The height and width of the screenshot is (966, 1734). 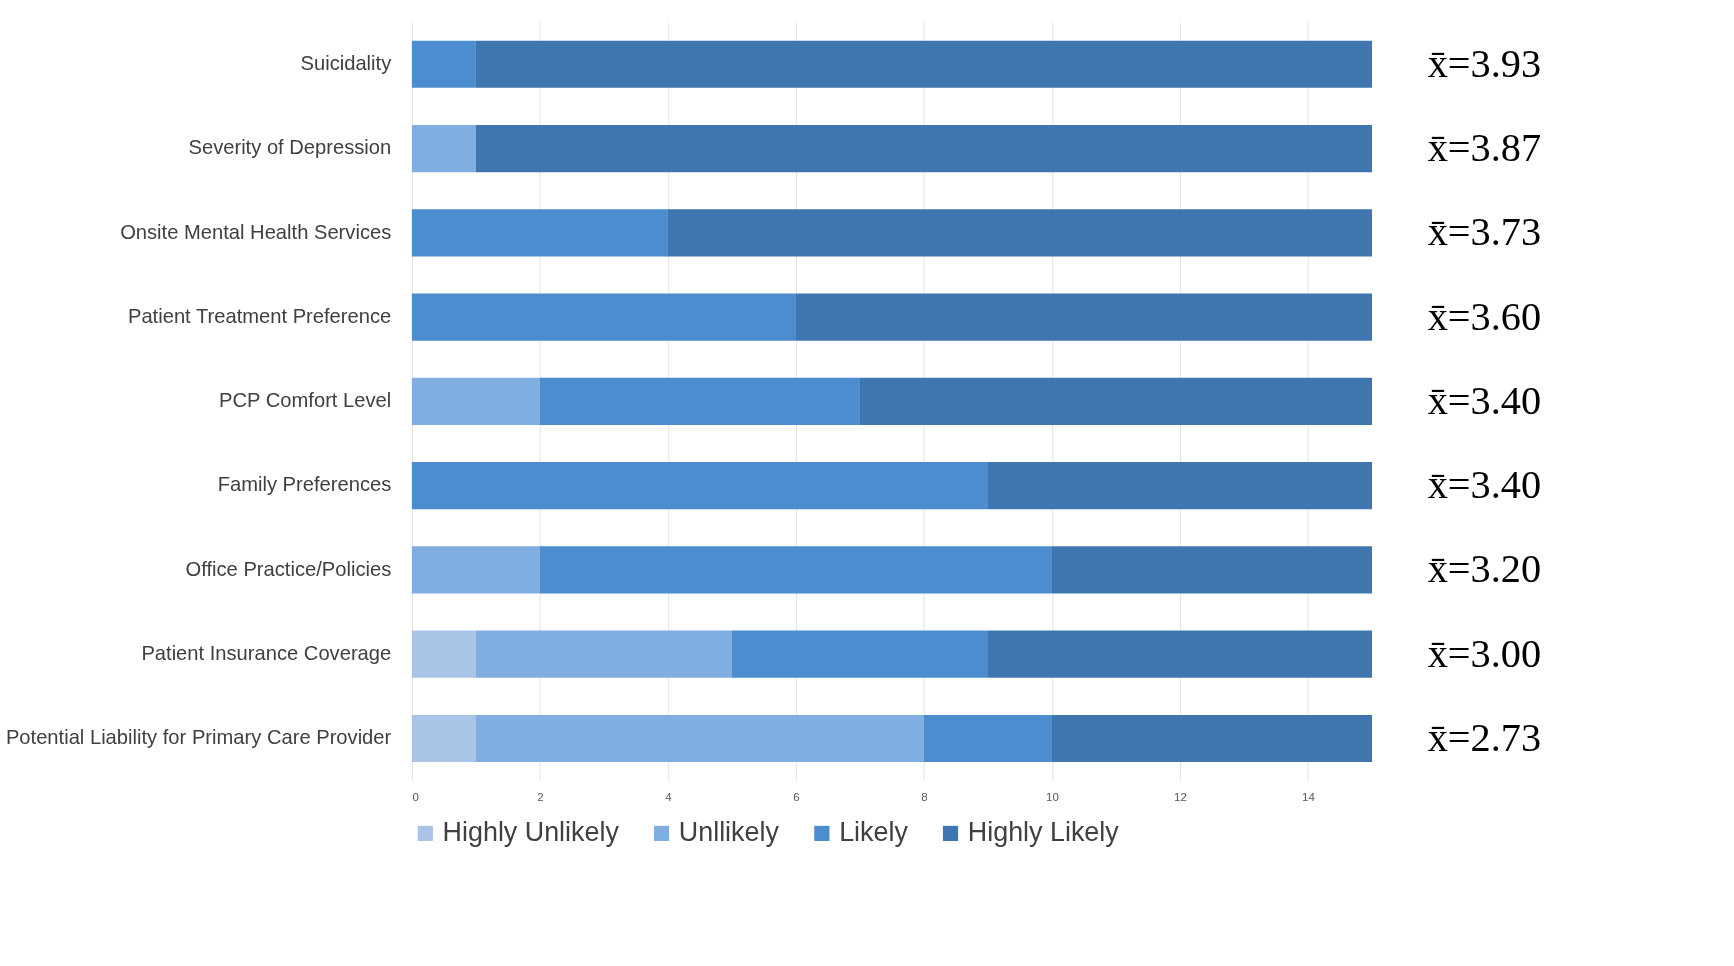 I want to click on text: x̄=3.20, so click(x=1484, y=569).